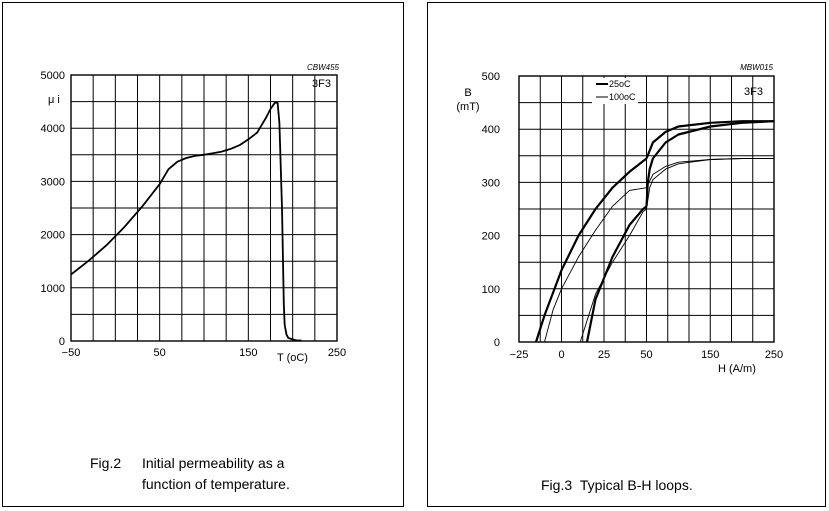  Describe the element at coordinates (53, 289) in the screenshot. I see `y-tick-label: 1000` at that location.